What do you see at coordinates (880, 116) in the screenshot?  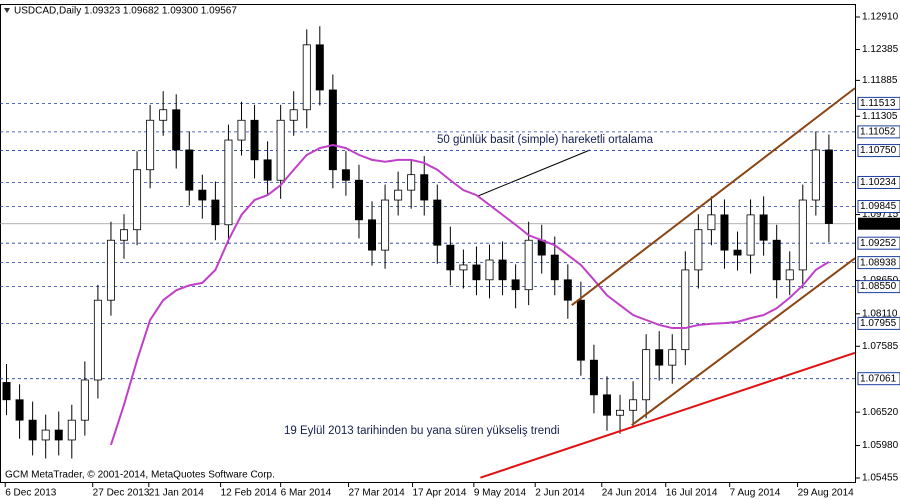 I see `y-tick-label: 1.11305` at bounding box center [880, 116].